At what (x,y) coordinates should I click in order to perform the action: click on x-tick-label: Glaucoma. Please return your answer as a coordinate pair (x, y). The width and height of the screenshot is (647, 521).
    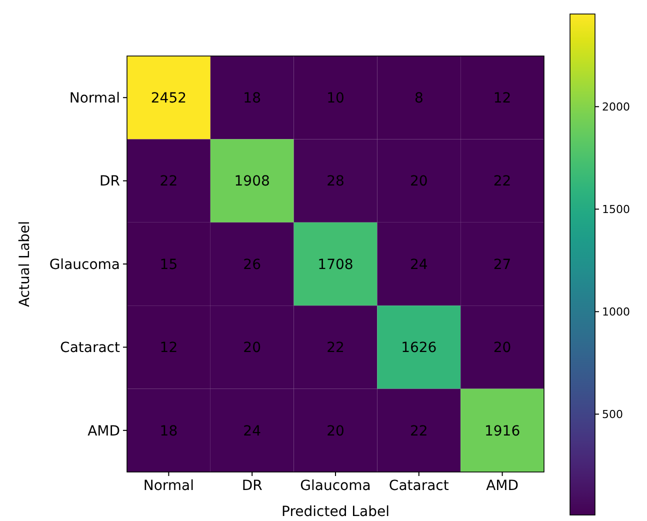
    Looking at the image, I should click on (335, 486).